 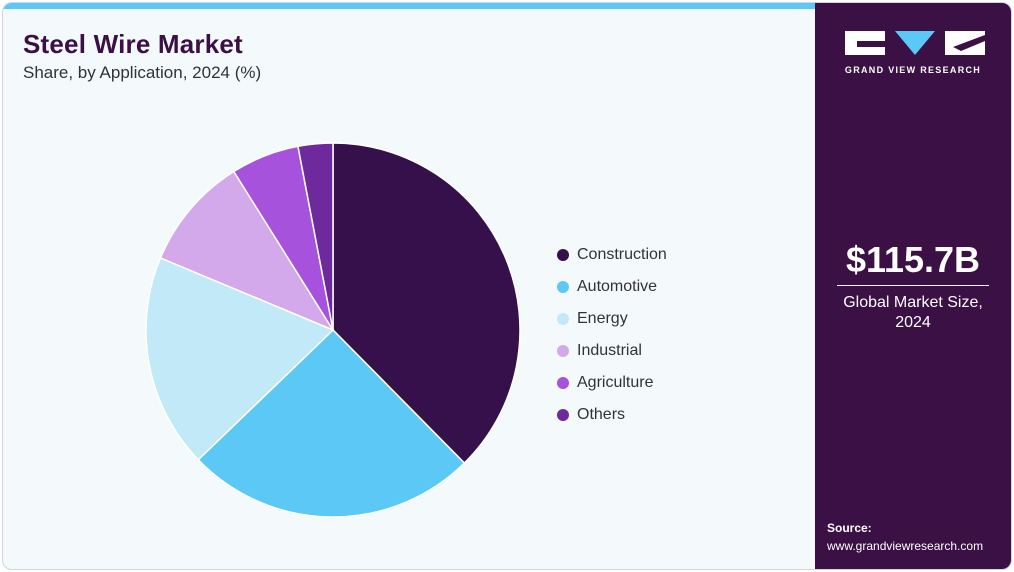 I want to click on pie-slice-energy, so click(x=240, y=358).